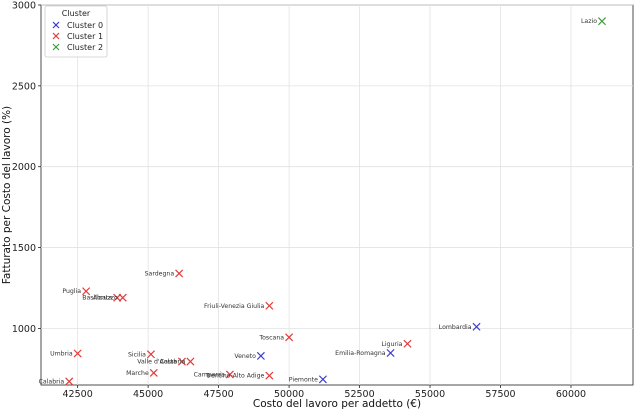 The width and height of the screenshot is (640, 414). What do you see at coordinates (160, 273) in the screenshot?
I see `point-label: Sardegna` at bounding box center [160, 273].